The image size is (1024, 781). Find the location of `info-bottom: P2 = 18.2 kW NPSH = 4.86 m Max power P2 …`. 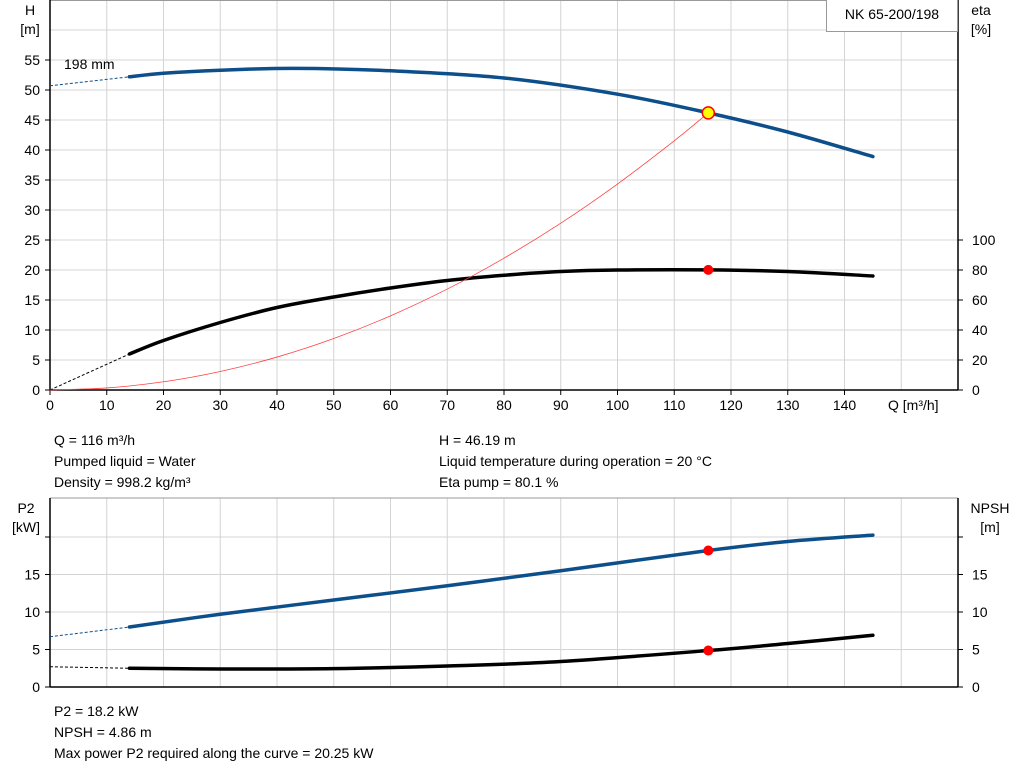

info-bottom: P2 = 18.2 kW NPSH = 4.86 m Max power P2 … is located at coordinates (213, 732).